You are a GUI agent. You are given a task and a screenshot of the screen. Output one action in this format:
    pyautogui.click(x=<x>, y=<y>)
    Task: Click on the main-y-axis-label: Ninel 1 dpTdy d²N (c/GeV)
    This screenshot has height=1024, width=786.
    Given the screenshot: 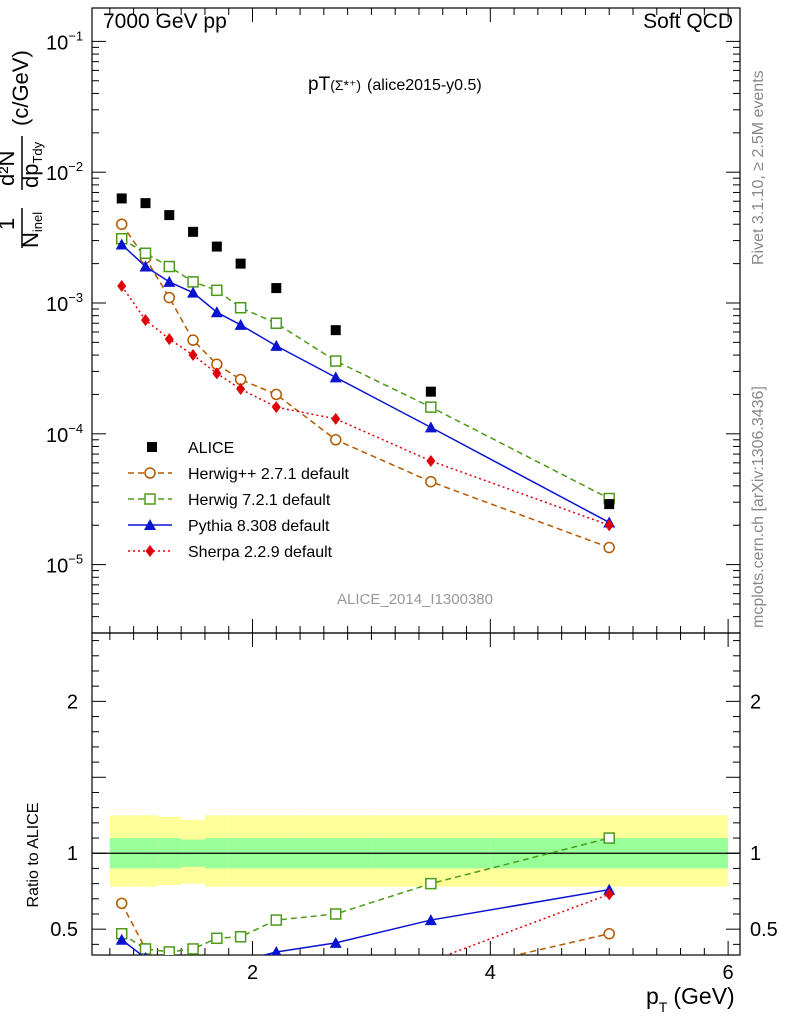 What is the action you would take?
    pyautogui.click(x=22, y=149)
    